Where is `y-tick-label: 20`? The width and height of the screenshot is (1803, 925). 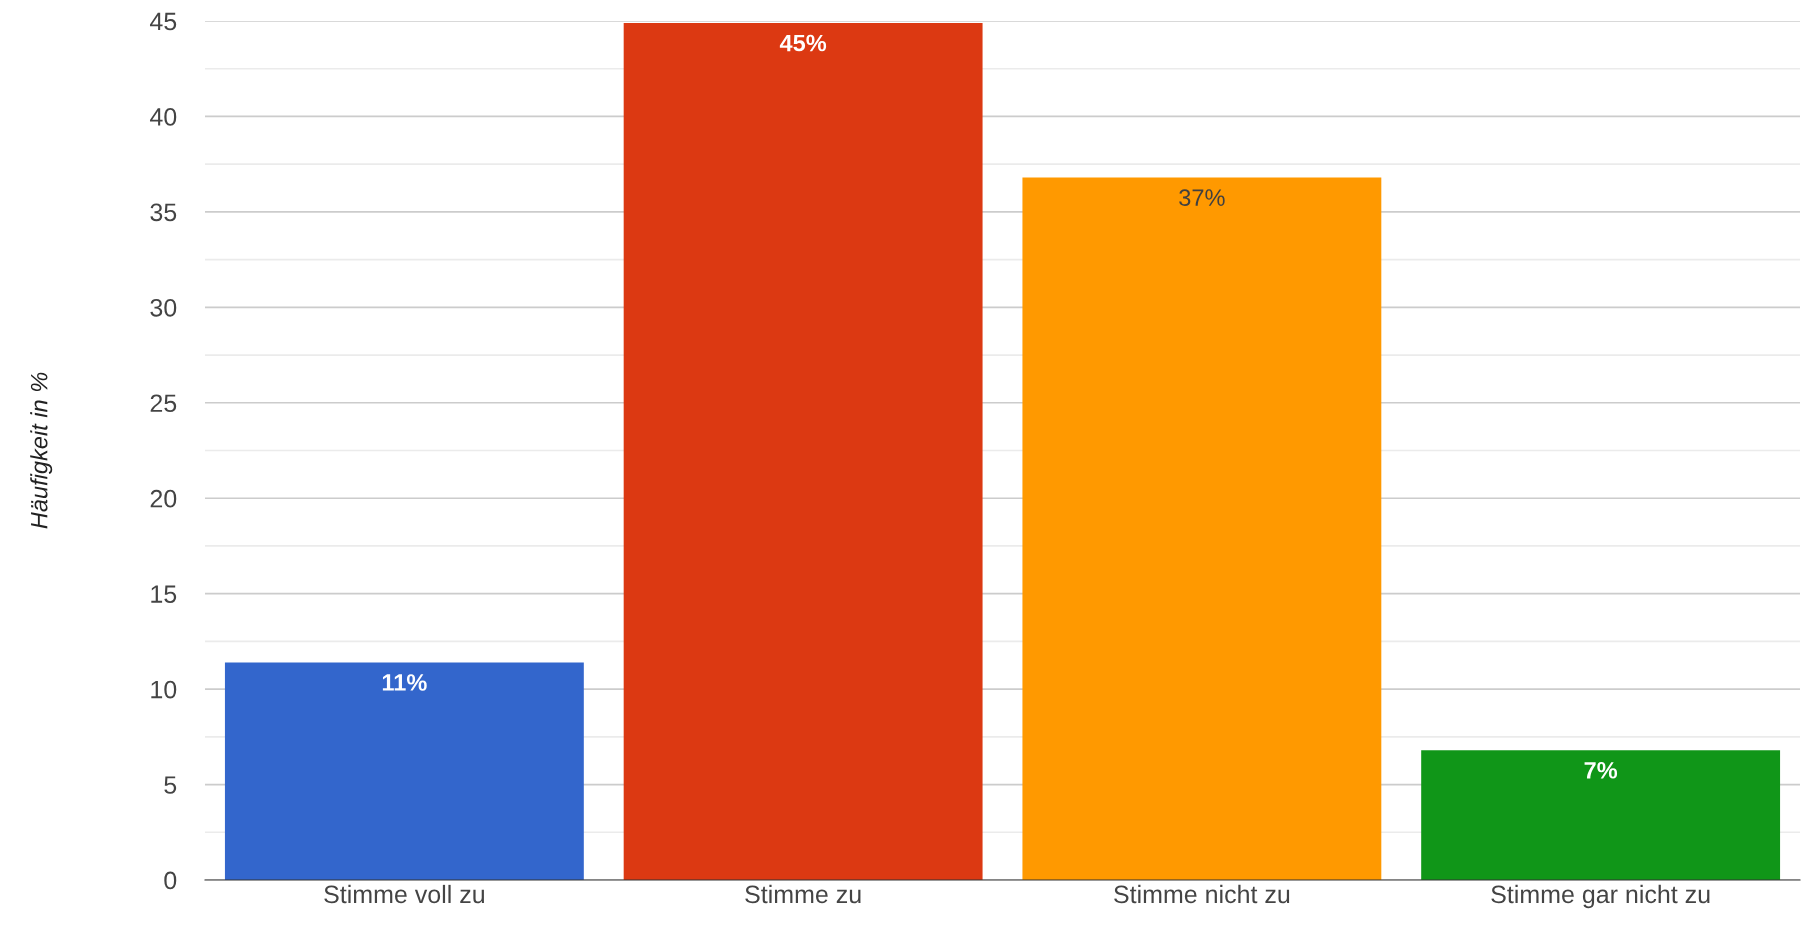
y-tick-label: 20 is located at coordinates (163, 498).